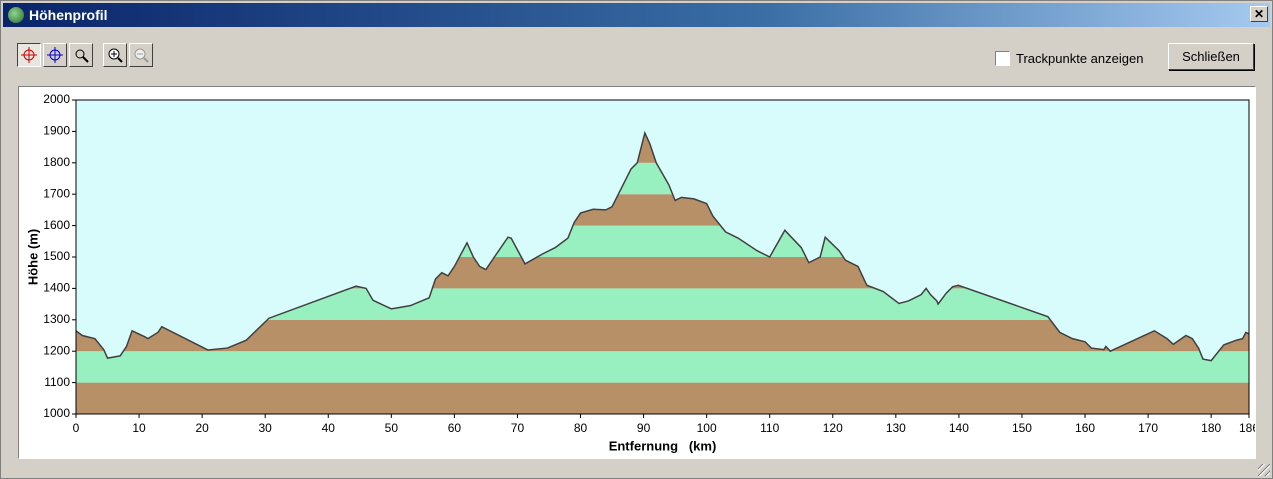  I want to click on x-tick-label: 10, so click(139, 428).